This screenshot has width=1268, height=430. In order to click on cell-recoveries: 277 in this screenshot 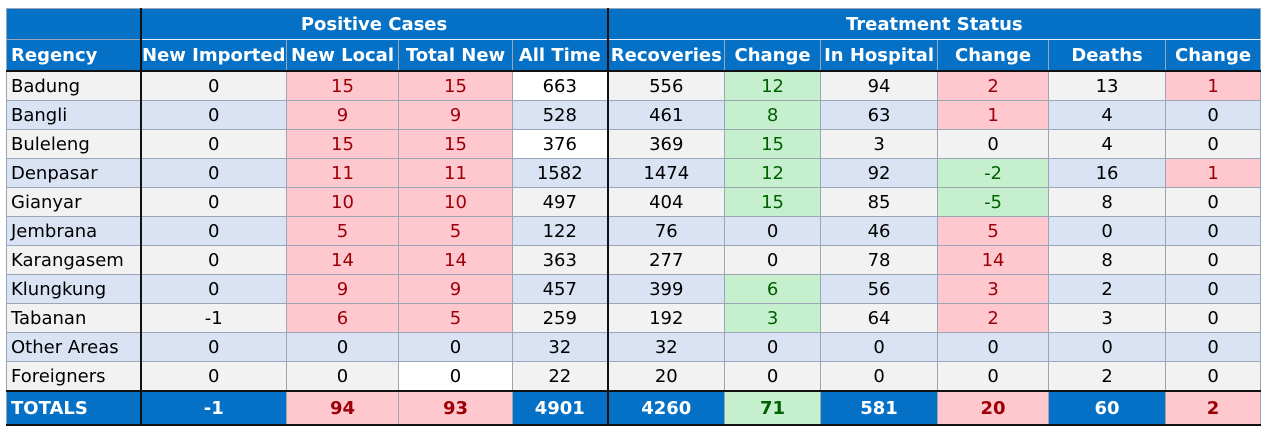, I will do `click(666, 260)`.